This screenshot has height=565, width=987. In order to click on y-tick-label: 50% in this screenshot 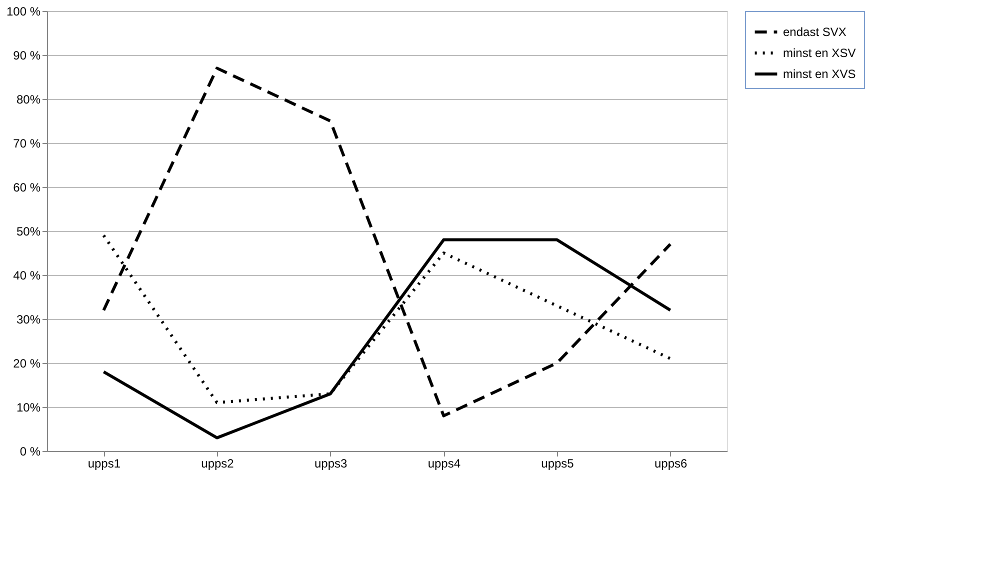, I will do `click(28, 231)`.